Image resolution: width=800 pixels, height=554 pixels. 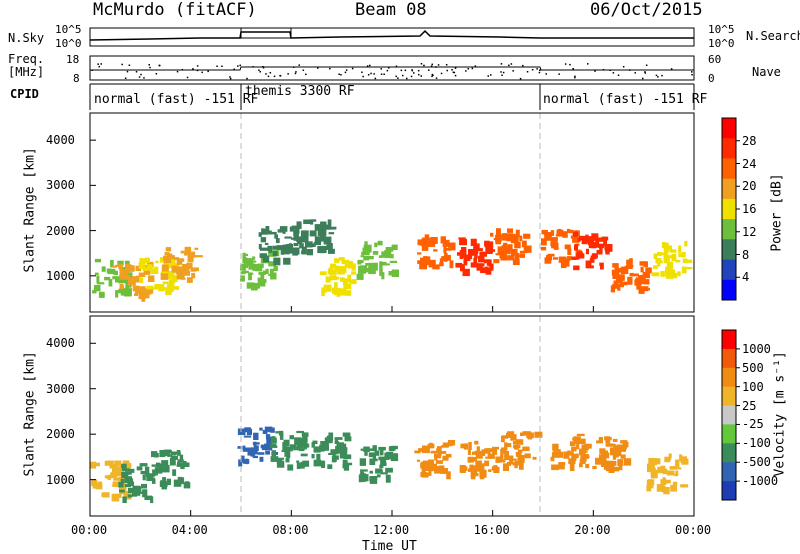 What do you see at coordinates (729, 415) in the screenshot?
I see `velocity-colorbar-swatch` at bounding box center [729, 415].